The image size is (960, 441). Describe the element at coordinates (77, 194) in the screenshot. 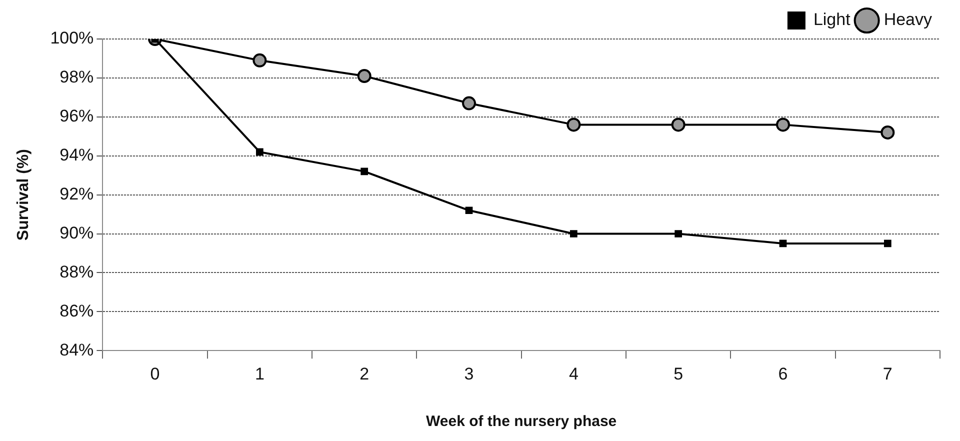

I see `y-tick-label: 92%` at that location.